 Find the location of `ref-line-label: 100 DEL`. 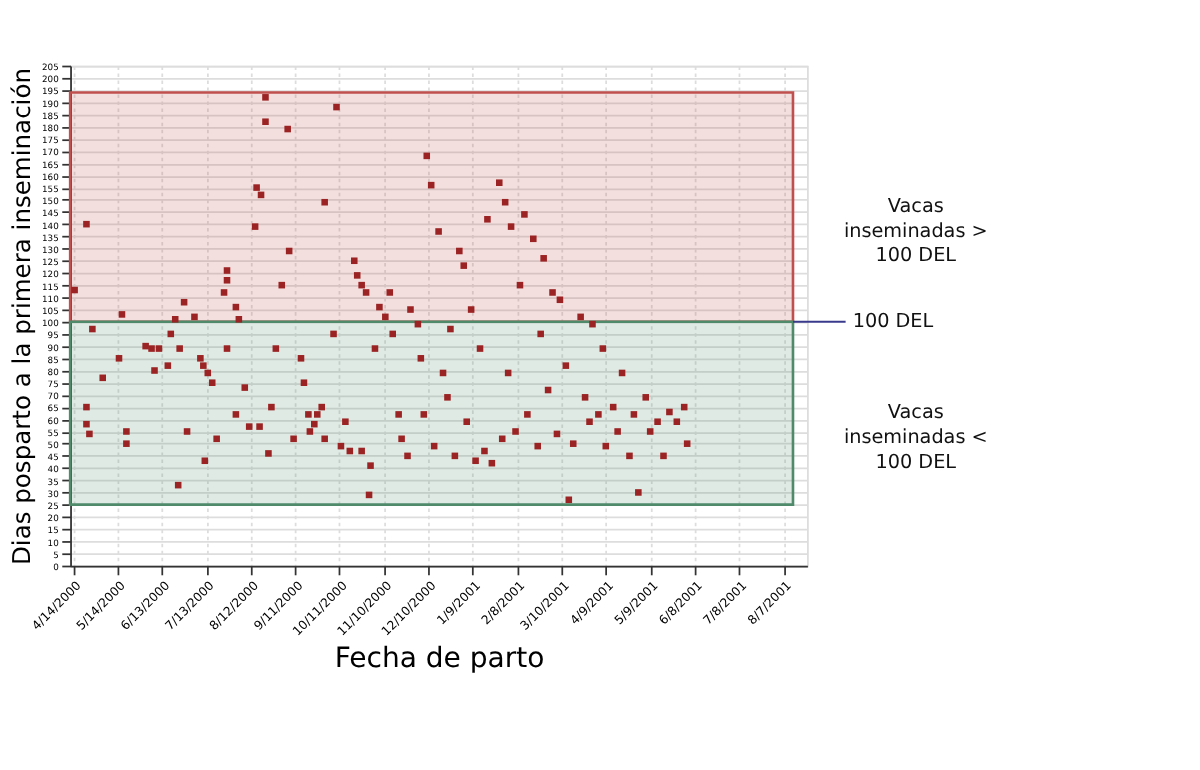

ref-line-label: 100 DEL is located at coordinates (893, 321).